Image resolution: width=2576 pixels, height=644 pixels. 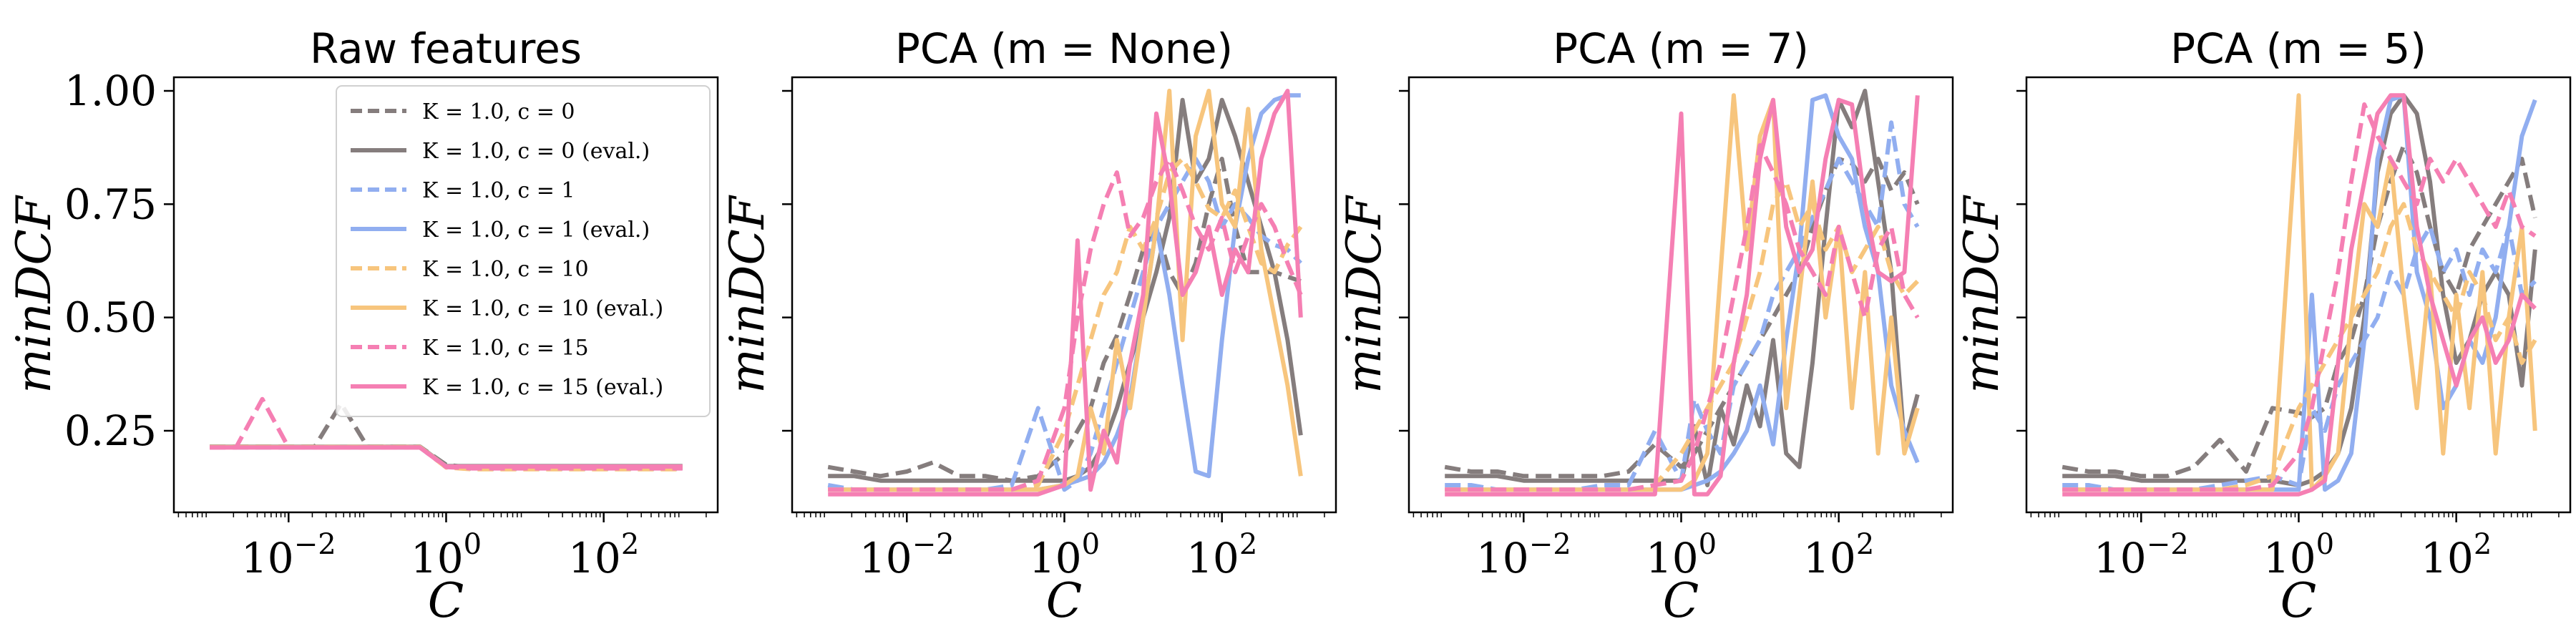 What do you see at coordinates (536, 151) in the screenshot?
I see `legend-entry: K = 1.0, c = 0 (eval.)` at bounding box center [536, 151].